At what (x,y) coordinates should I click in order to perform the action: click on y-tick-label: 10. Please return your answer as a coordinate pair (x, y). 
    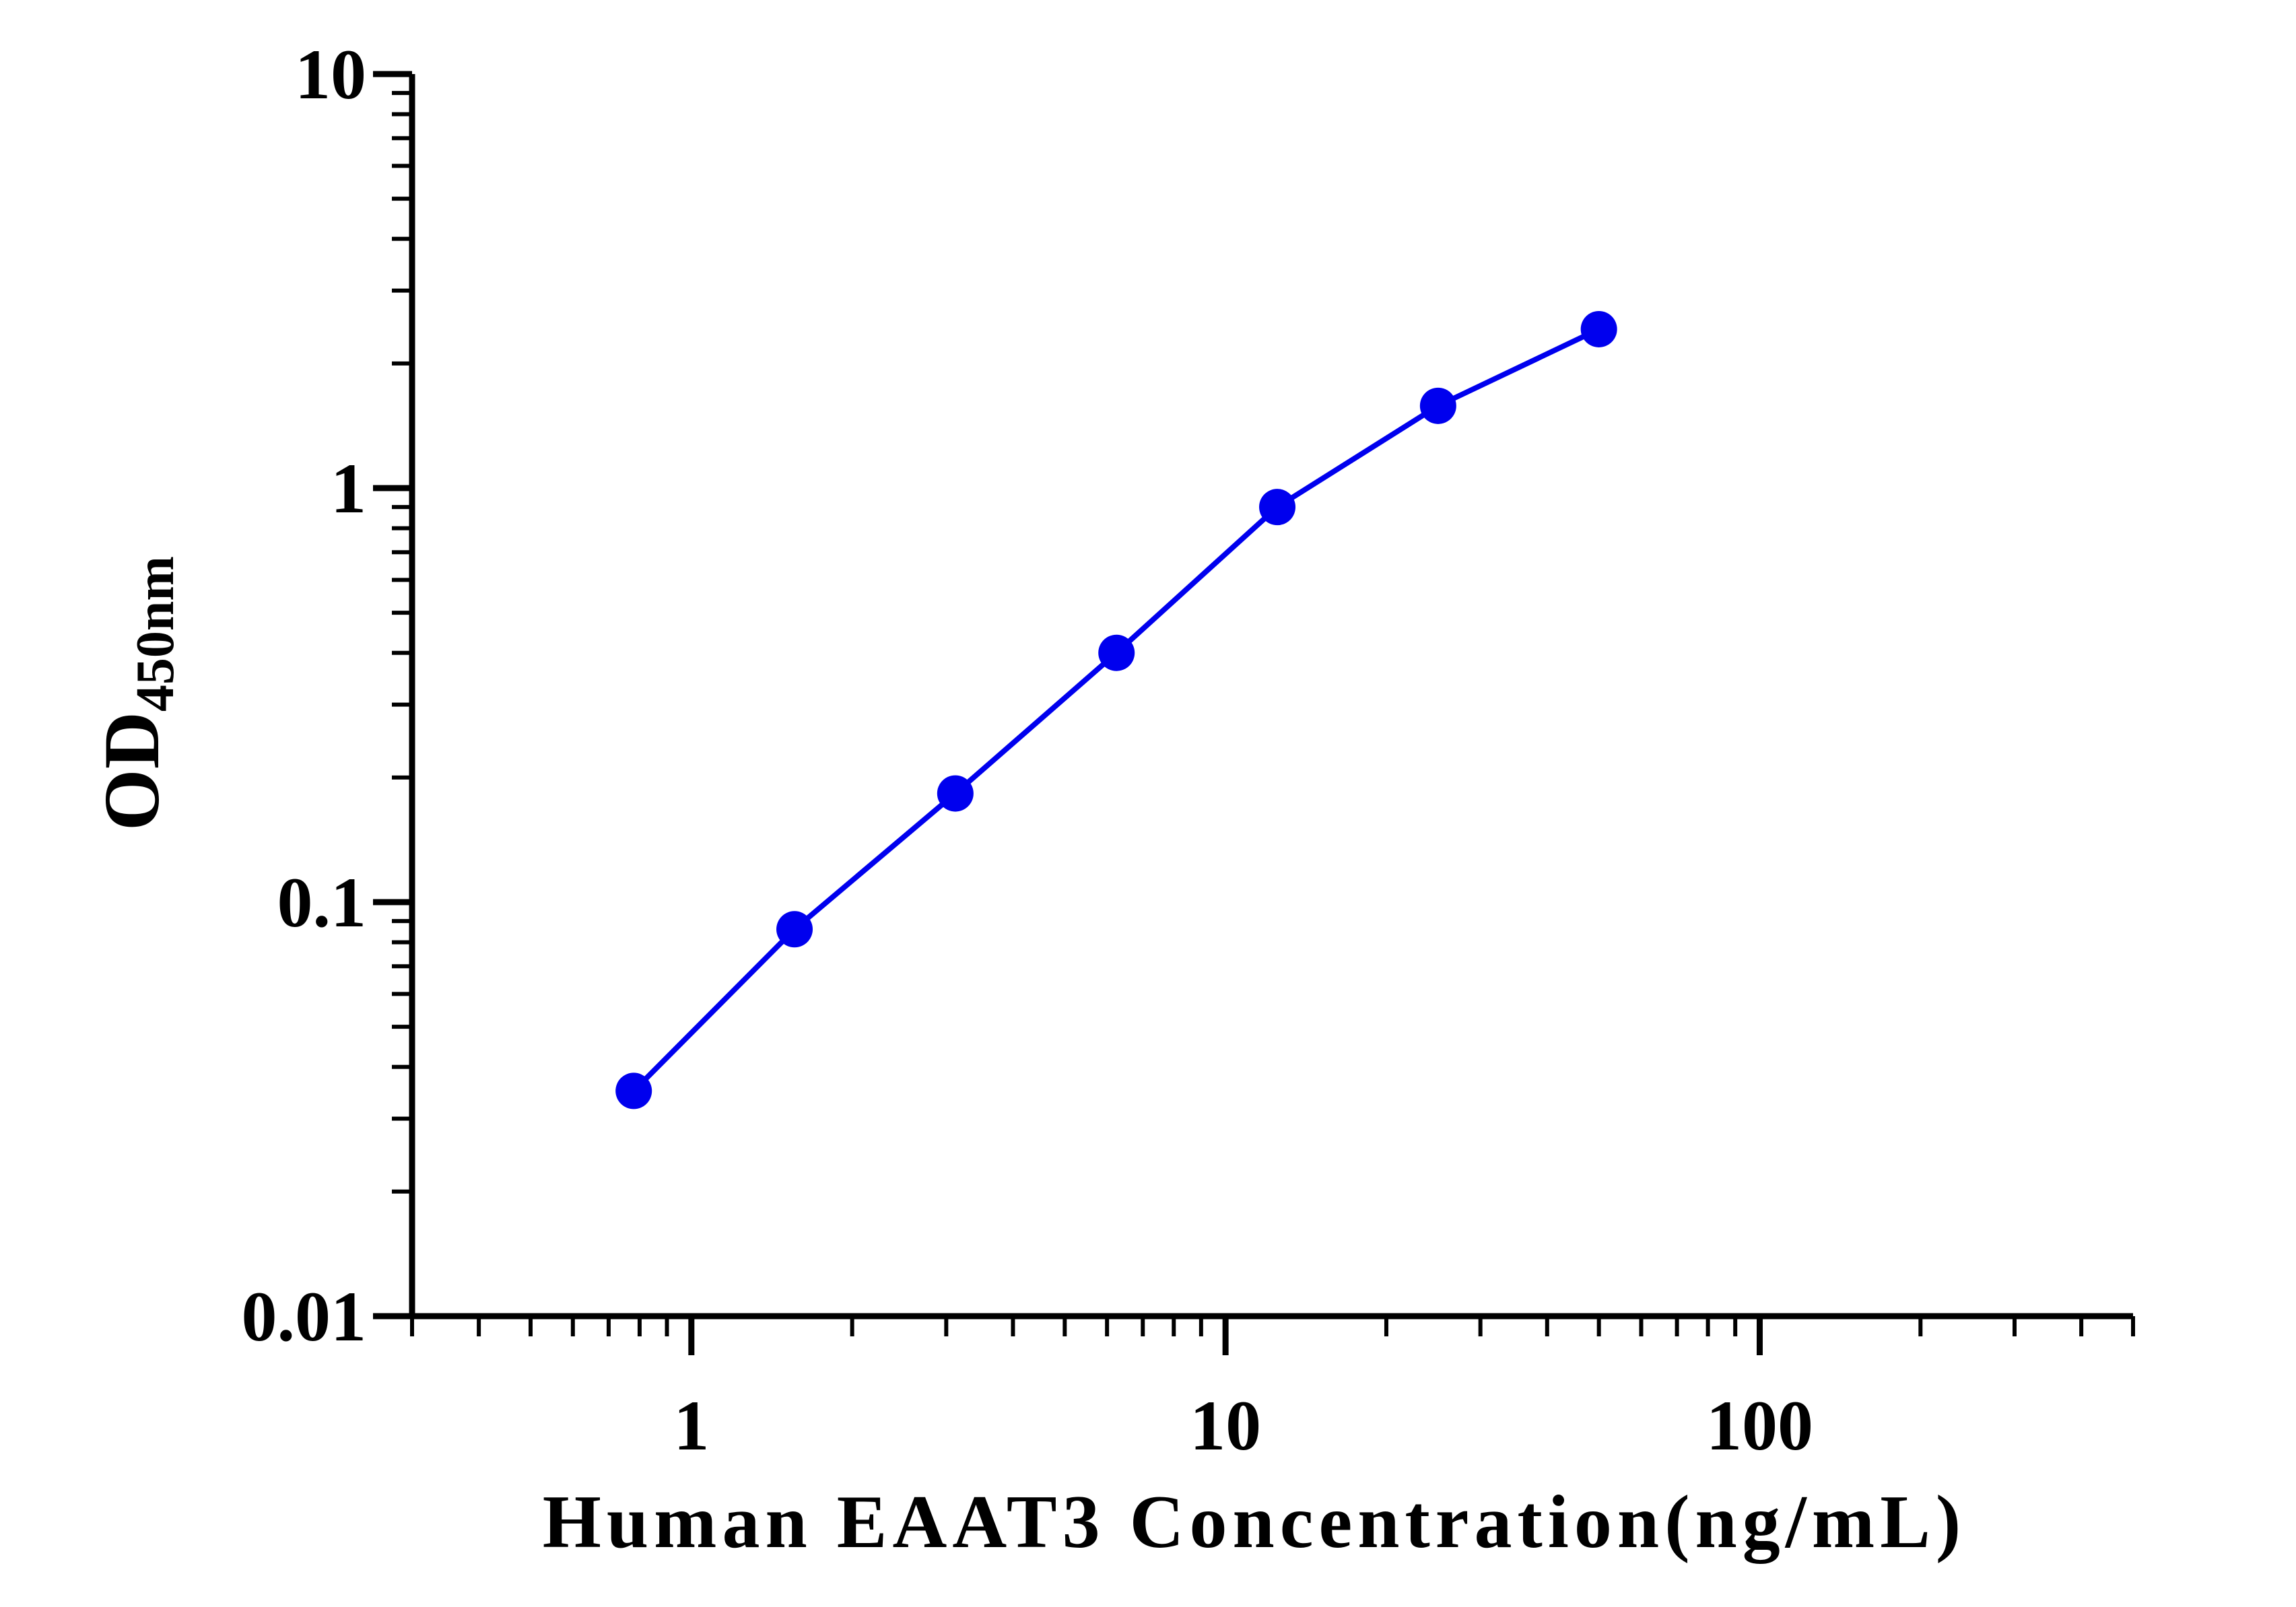
    Looking at the image, I should click on (330, 74).